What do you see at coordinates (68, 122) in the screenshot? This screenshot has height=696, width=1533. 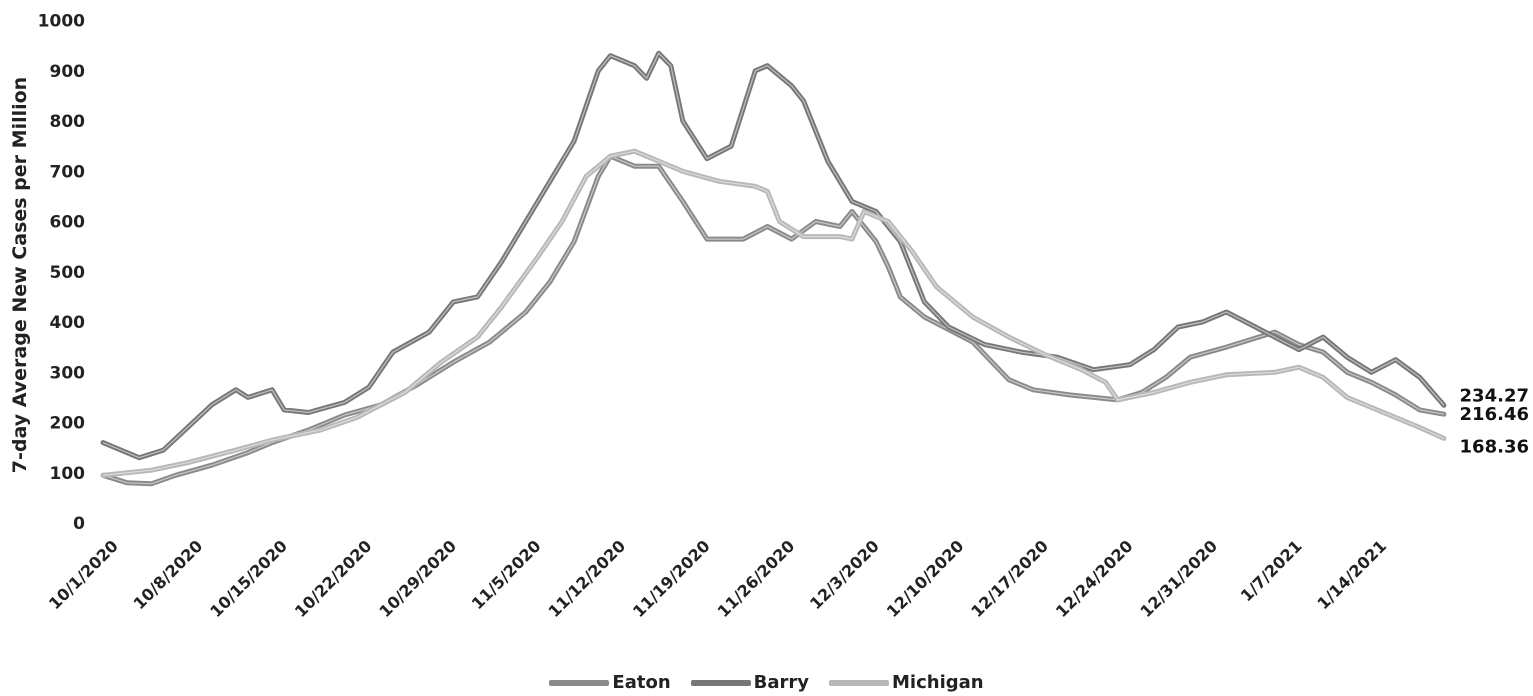 I see `y-tick-label: 800` at bounding box center [68, 122].